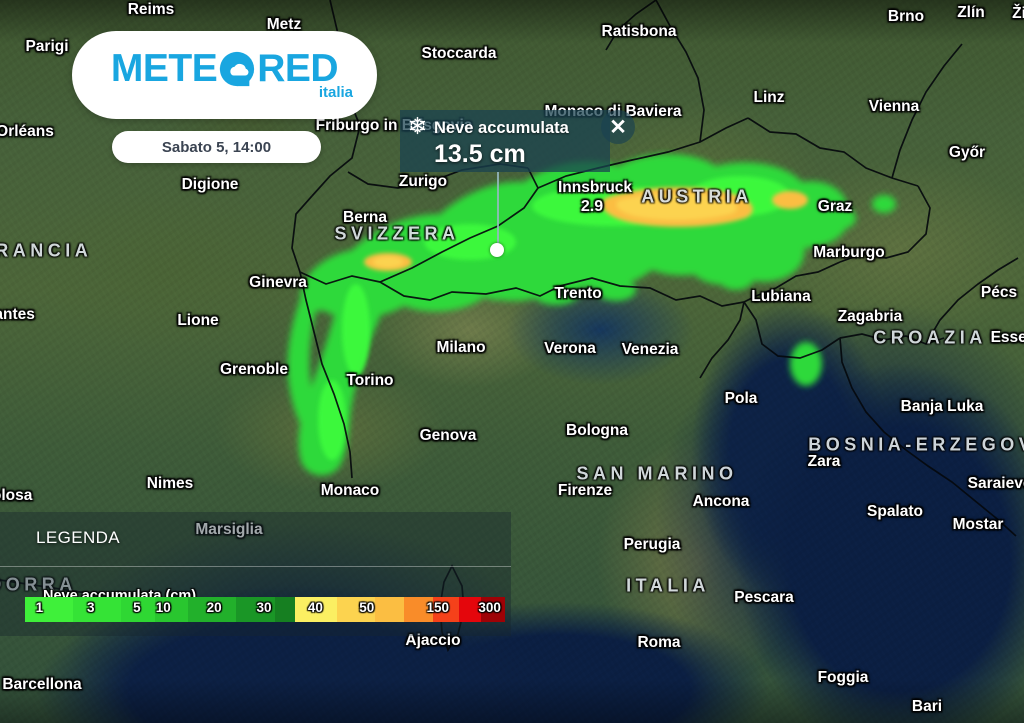  Describe the element at coordinates (497, 250) in the screenshot. I see `map-point-marker` at that location.